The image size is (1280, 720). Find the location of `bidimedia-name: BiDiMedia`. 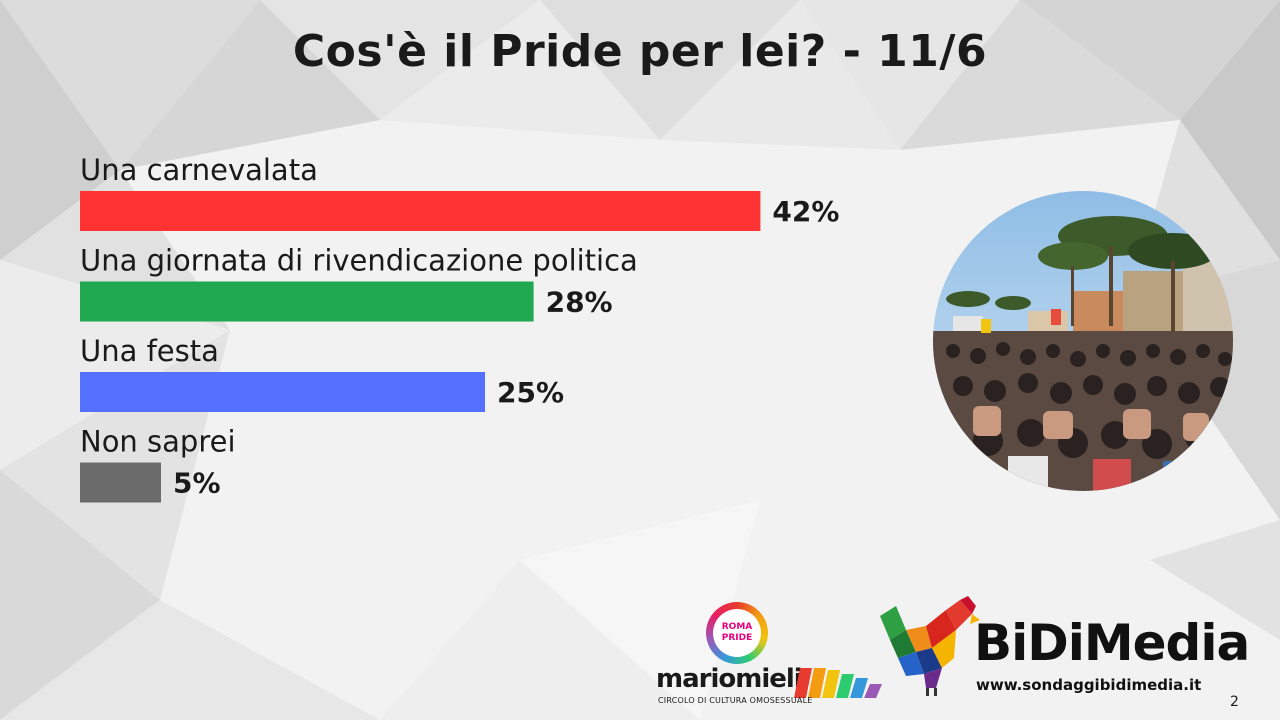

bidimedia-name: BiDiMedia is located at coordinates (1112, 643).